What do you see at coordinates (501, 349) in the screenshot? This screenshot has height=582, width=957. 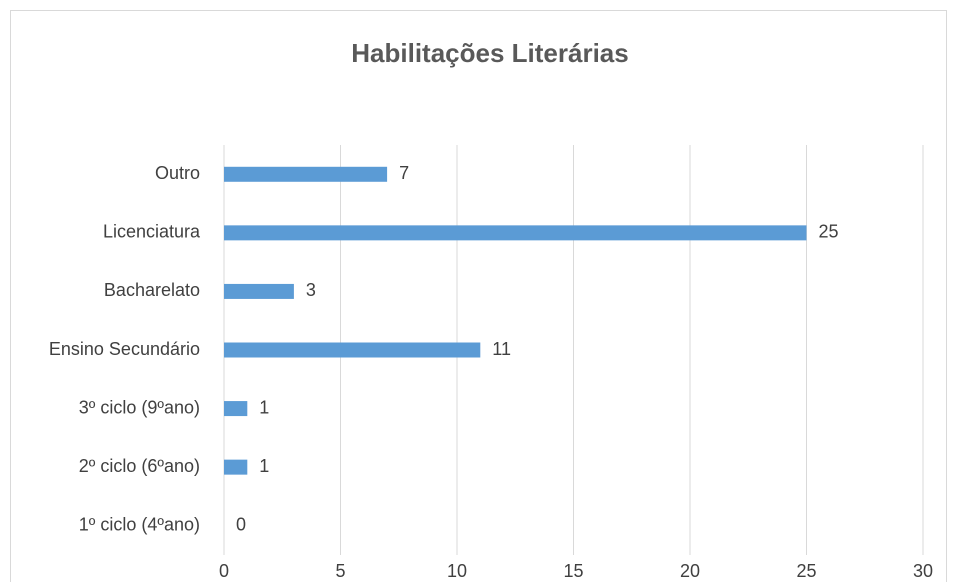 I see `data-label: 11` at bounding box center [501, 349].